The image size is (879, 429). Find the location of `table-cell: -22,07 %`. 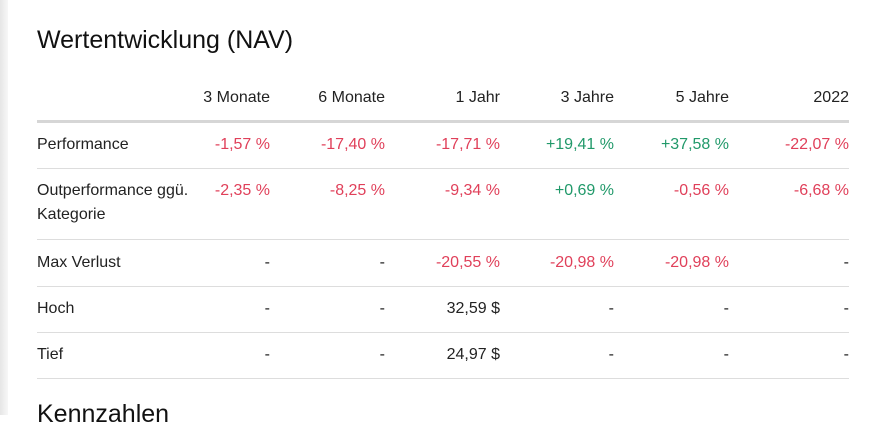

table-cell: -22,07 % is located at coordinates (816, 144).